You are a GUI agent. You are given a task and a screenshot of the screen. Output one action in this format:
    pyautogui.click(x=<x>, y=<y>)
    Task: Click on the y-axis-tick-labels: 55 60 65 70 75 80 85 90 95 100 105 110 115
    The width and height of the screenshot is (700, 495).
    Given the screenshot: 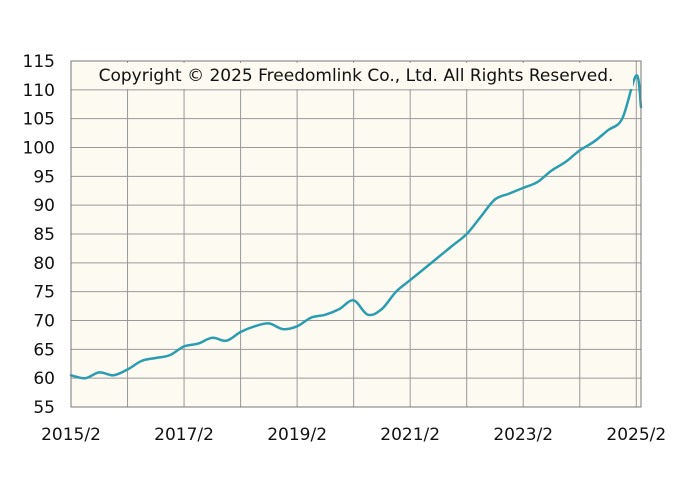 What is the action you would take?
    pyautogui.click(x=39, y=235)
    